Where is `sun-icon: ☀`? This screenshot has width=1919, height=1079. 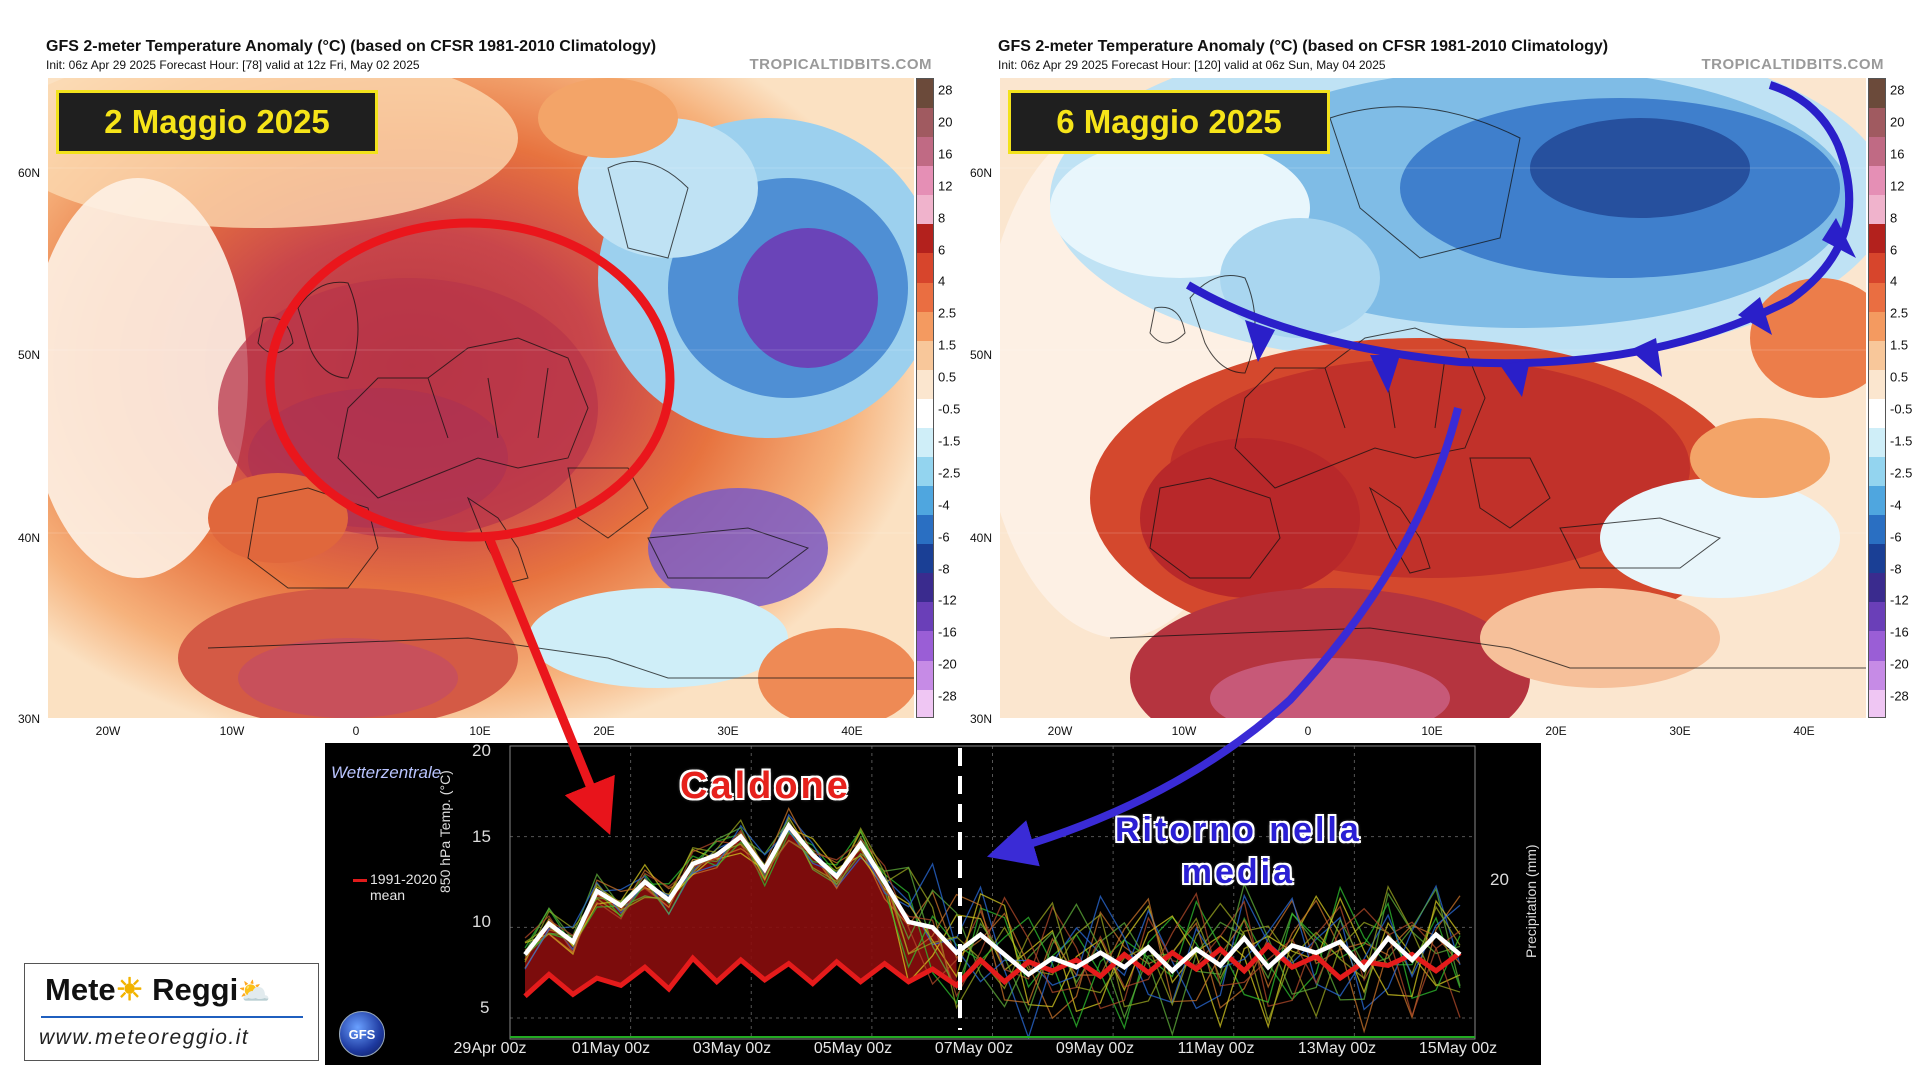 sun-icon: ☀ is located at coordinates (129, 989).